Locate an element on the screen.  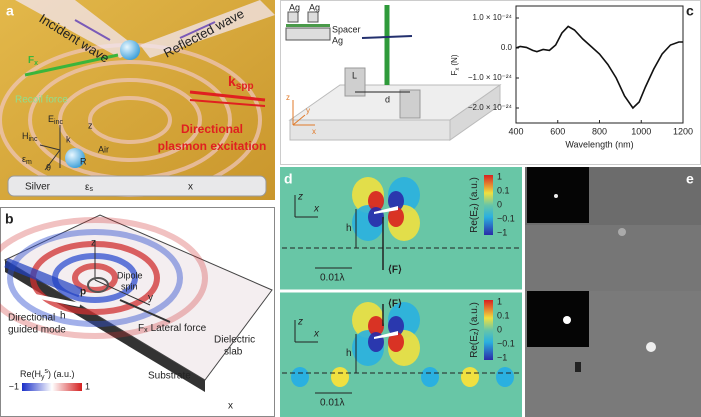
label: guided mode is located at coordinates (37, 330).